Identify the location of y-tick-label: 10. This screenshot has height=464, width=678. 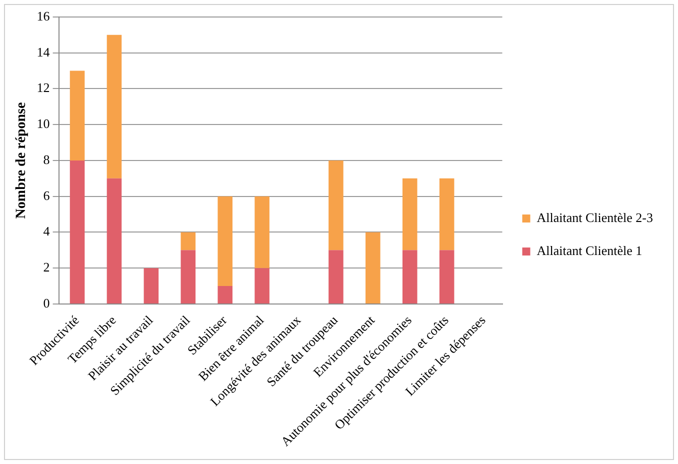
(43, 124).